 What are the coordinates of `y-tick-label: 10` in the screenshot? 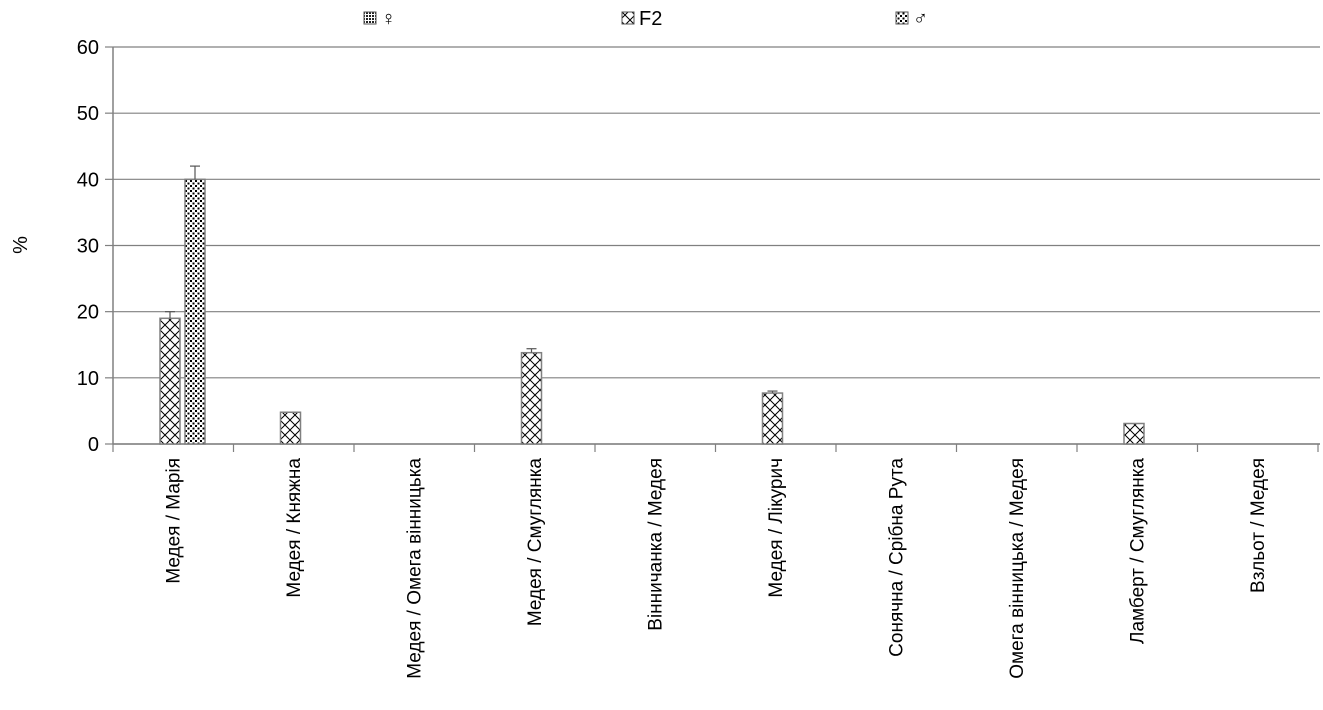 It's located at (88, 379).